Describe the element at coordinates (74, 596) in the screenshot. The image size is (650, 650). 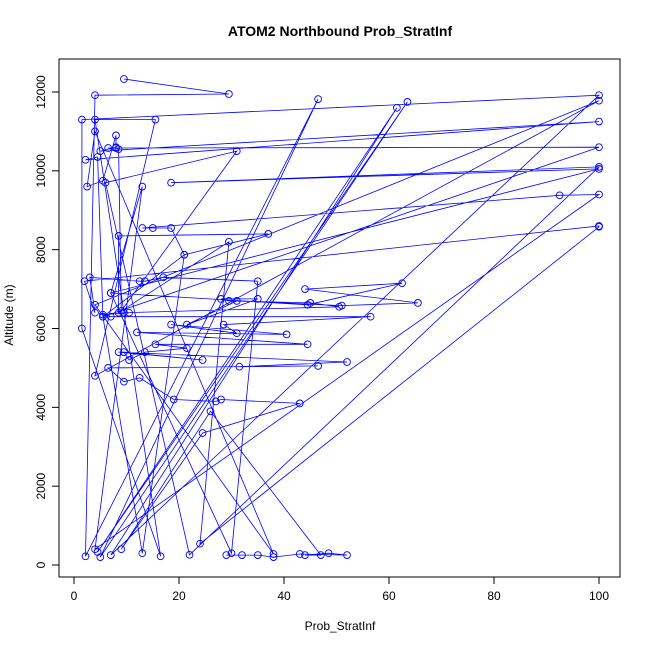
I see `x-tick-label: 0` at that location.